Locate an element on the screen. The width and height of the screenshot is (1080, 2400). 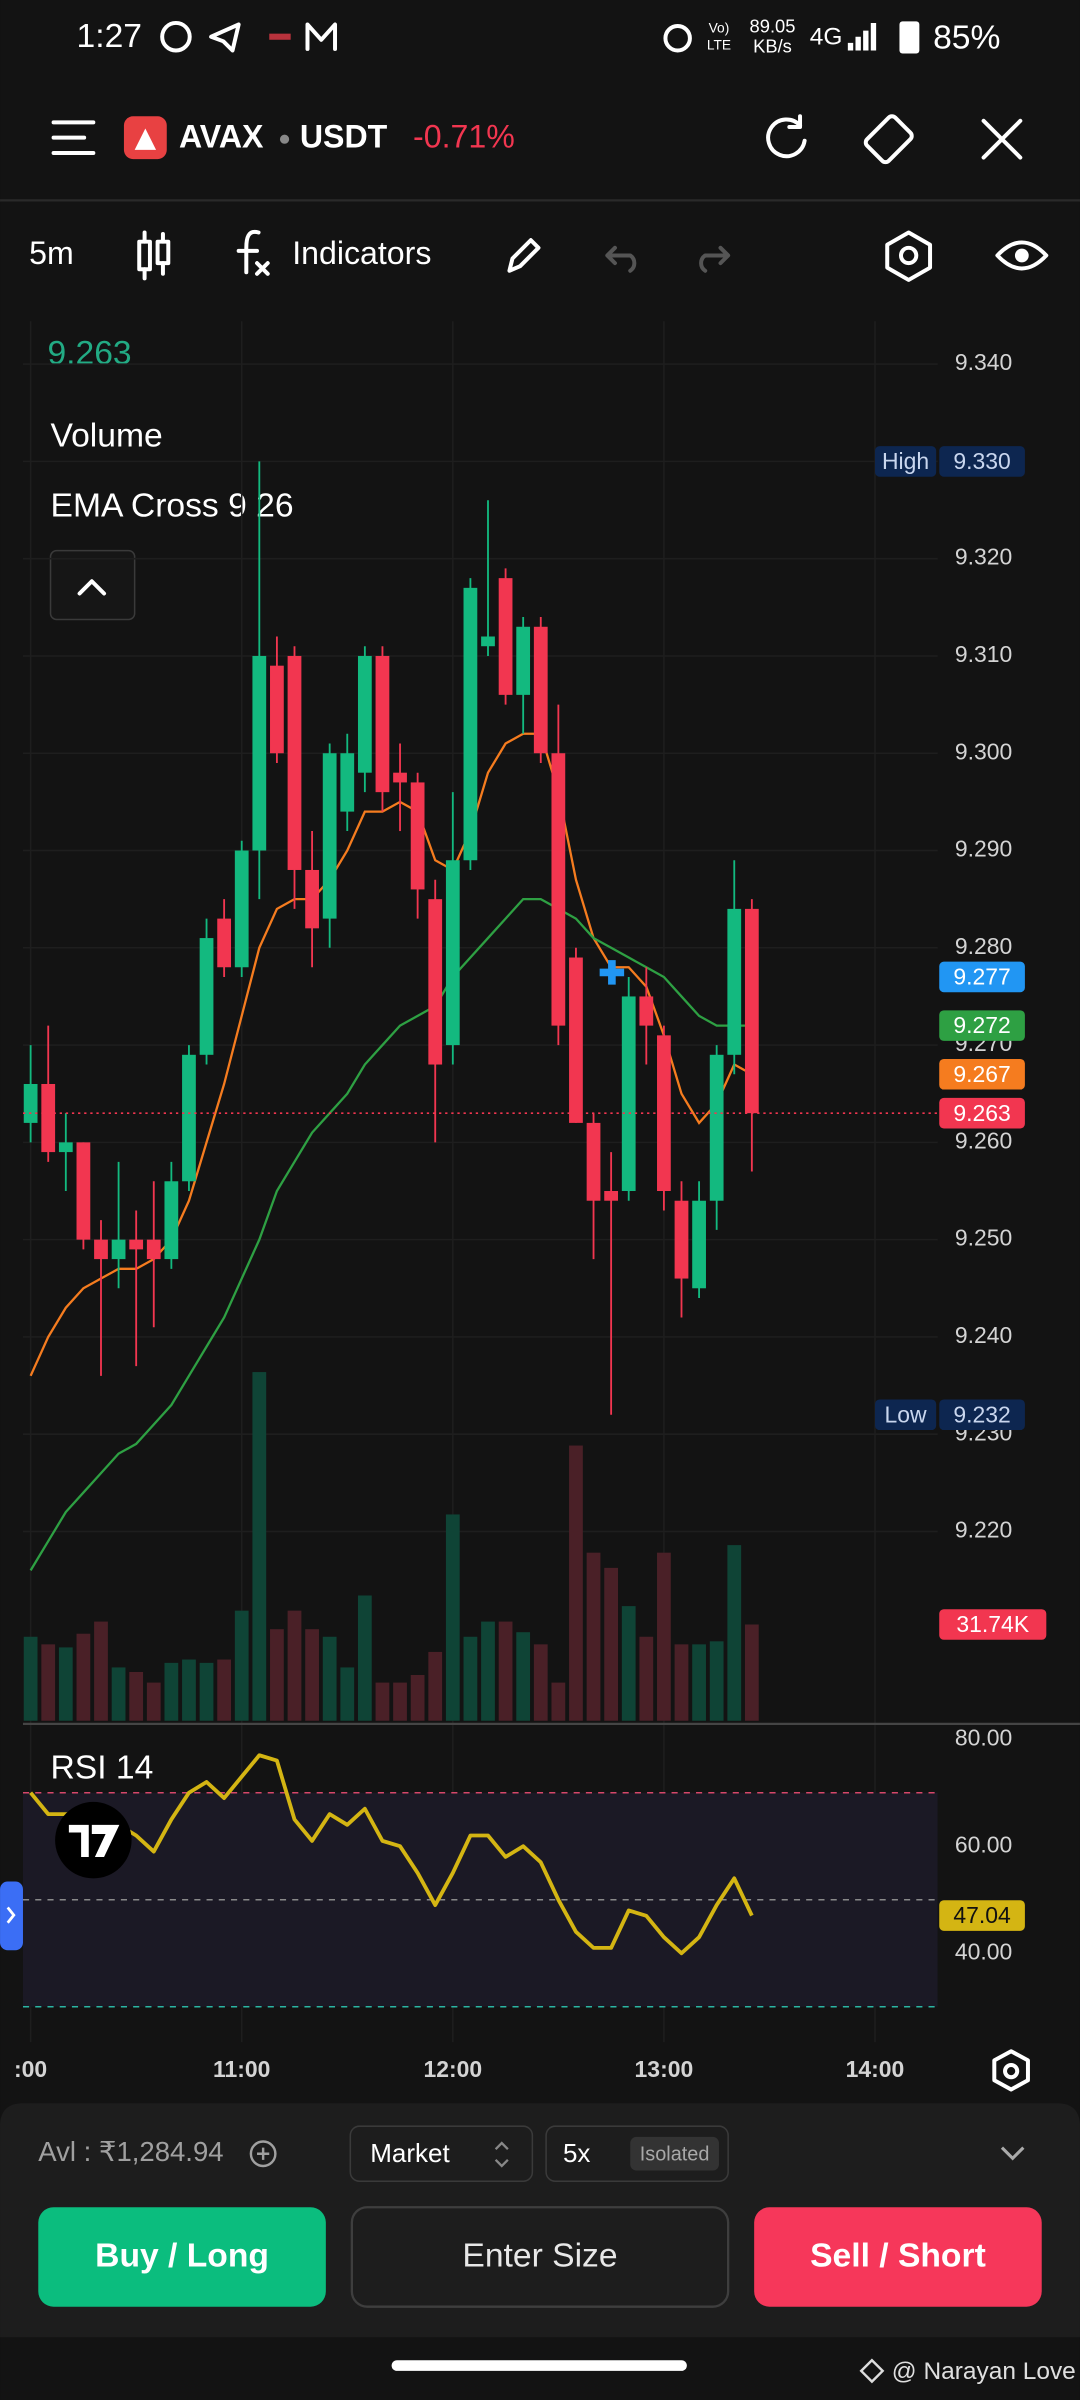
buy-button is located at coordinates (182, 2257).